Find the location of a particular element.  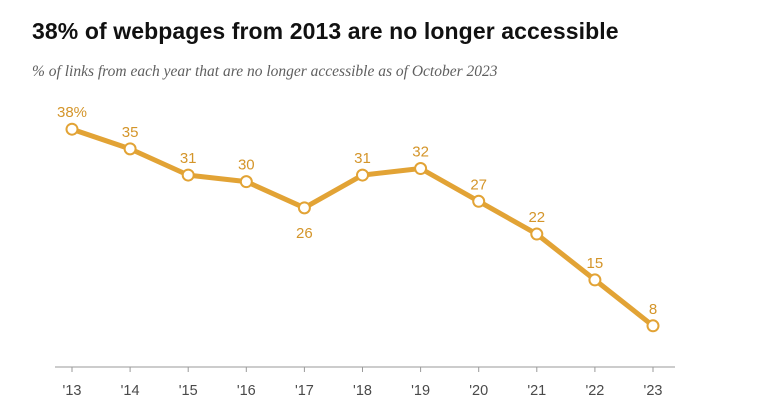

x-tick-label: '13 is located at coordinates (72, 391).